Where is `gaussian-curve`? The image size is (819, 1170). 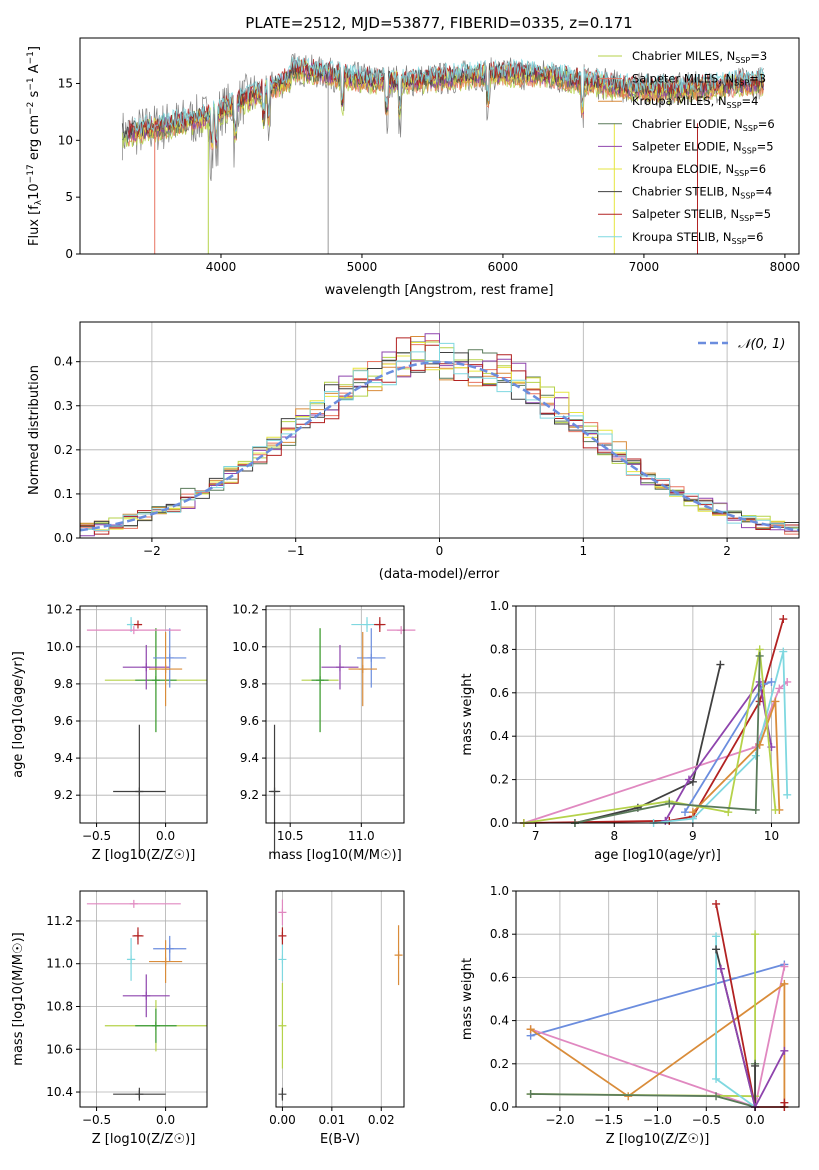 gaussian-curve is located at coordinates (439, 446).